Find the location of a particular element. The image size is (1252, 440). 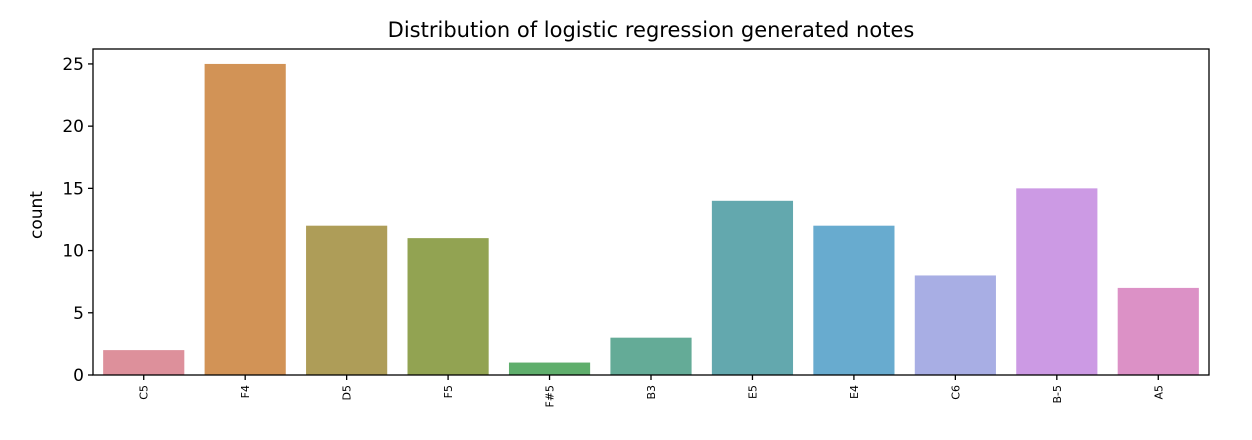

bar-e5 is located at coordinates (752, 287).